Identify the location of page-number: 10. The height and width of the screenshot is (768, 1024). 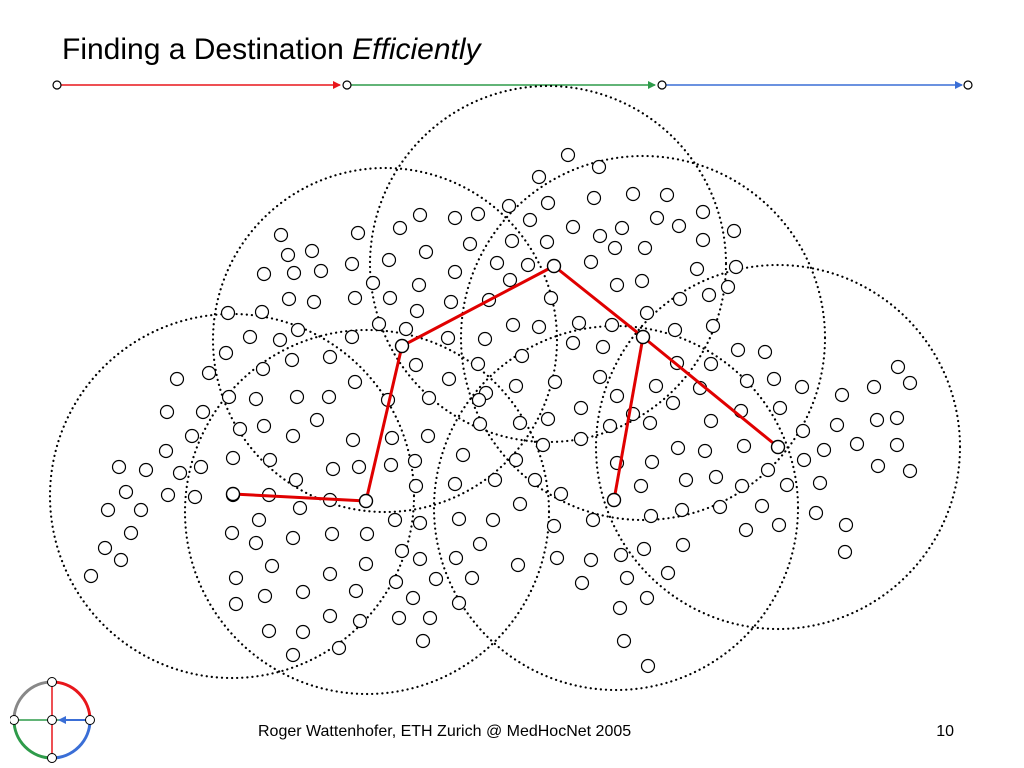
(945, 731).